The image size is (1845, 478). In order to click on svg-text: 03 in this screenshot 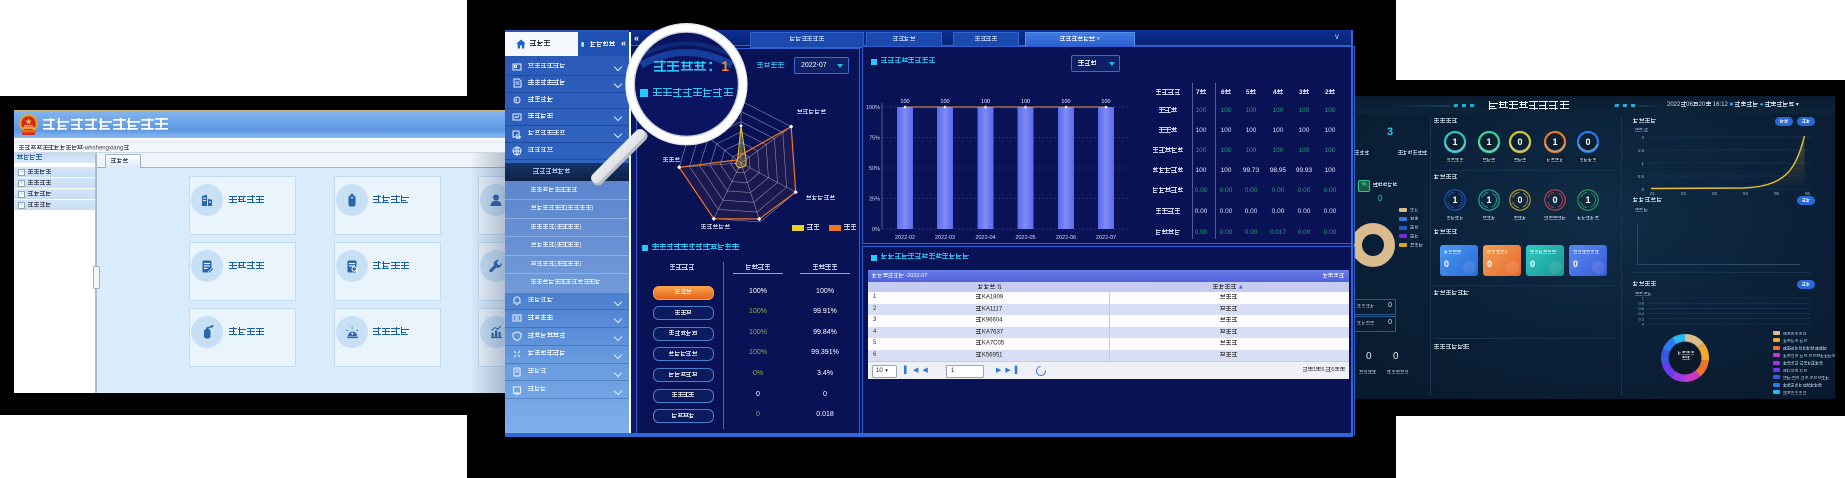, I will do `click(1715, 193)`.